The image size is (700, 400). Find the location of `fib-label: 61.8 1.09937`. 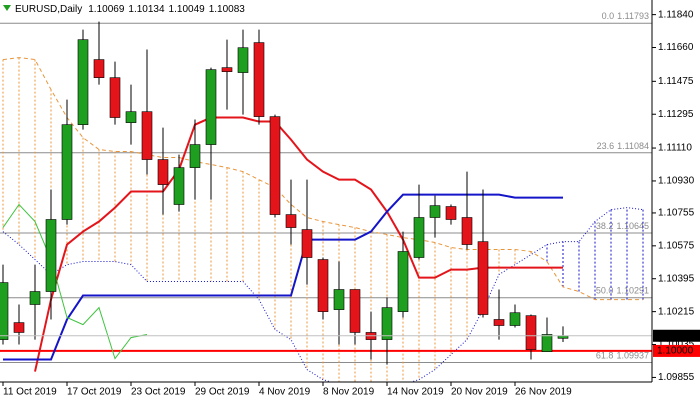

fib-label: 61.8 1.09937 is located at coordinates (622, 356).